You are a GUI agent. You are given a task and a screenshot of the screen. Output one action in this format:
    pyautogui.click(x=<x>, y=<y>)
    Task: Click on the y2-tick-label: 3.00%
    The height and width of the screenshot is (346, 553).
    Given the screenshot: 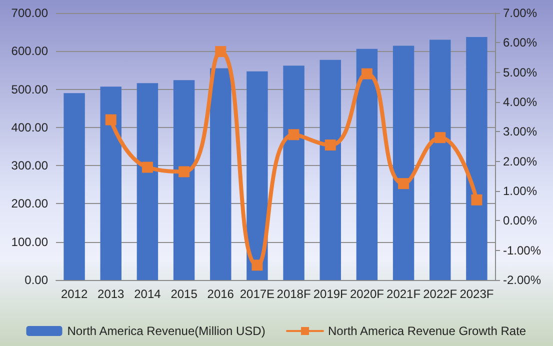 What is the action you would take?
    pyautogui.click(x=520, y=131)
    